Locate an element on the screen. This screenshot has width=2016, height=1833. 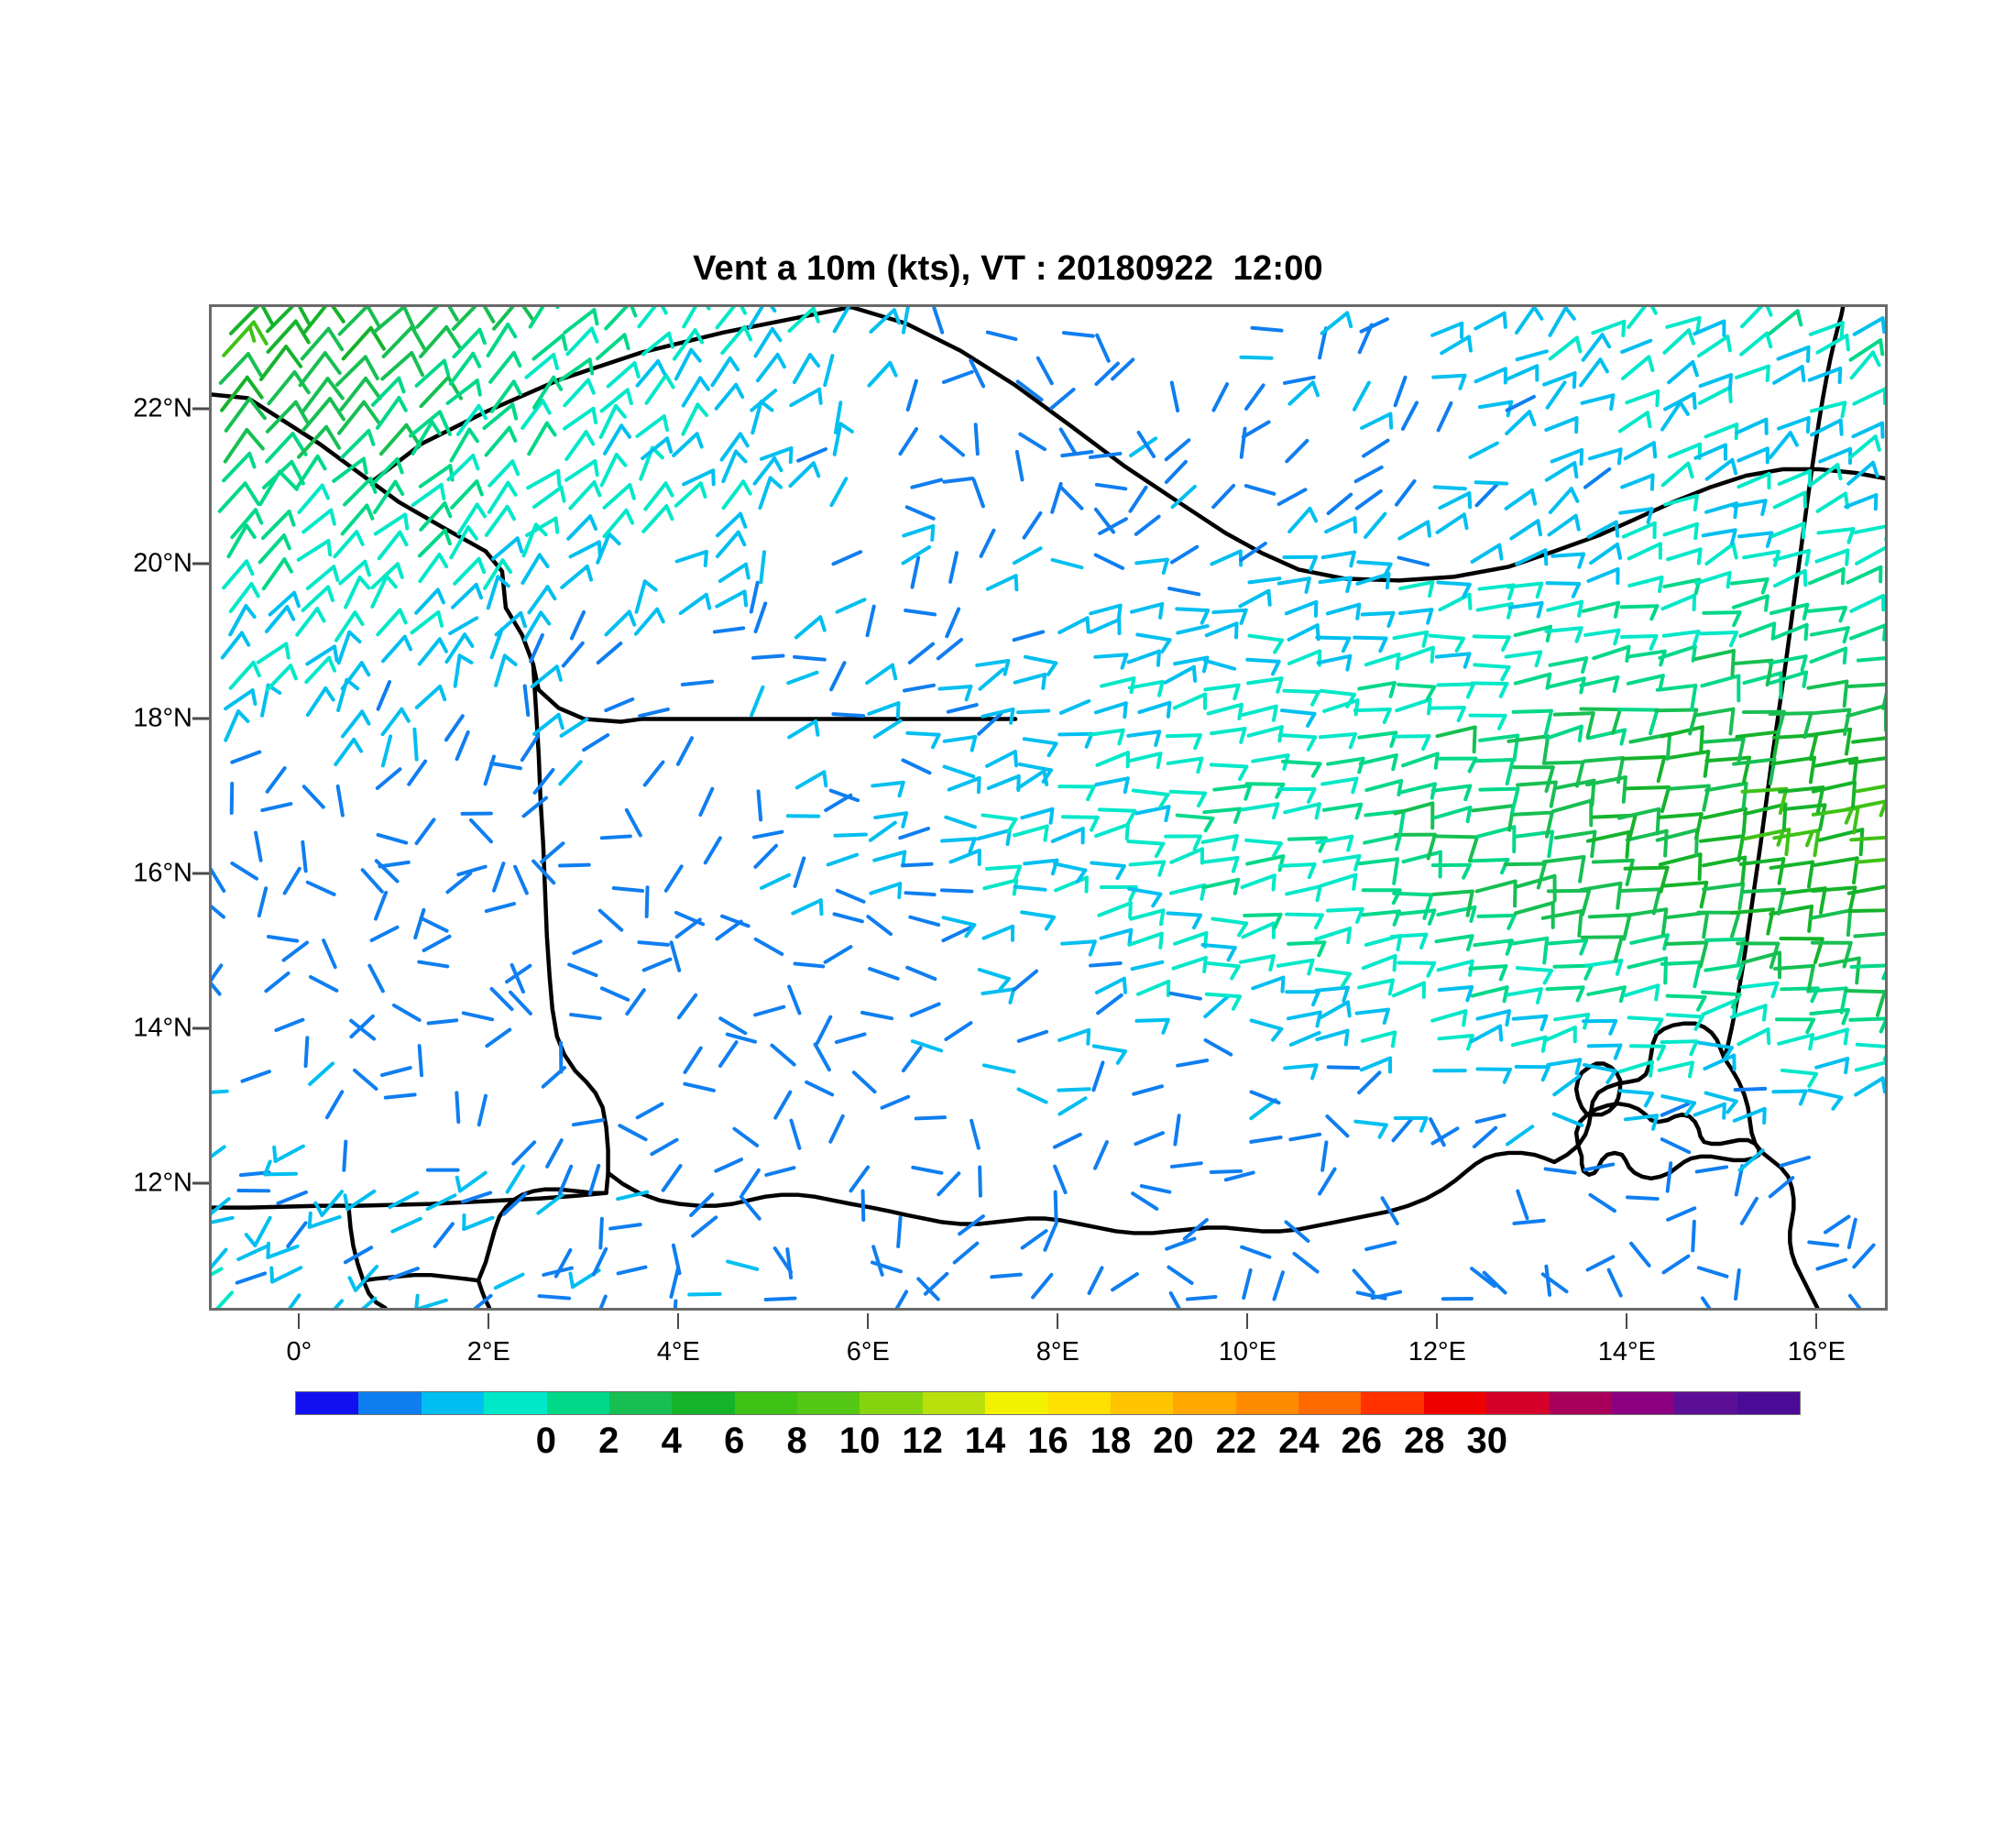
colorbar-tick-label: 22 is located at coordinates (1236, 1441).